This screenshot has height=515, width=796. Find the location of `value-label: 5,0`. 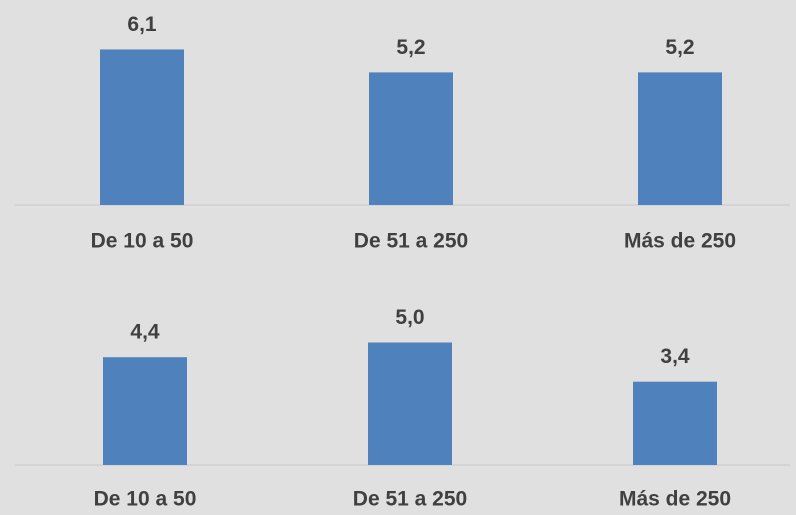

value-label: 5,0 is located at coordinates (409, 317).